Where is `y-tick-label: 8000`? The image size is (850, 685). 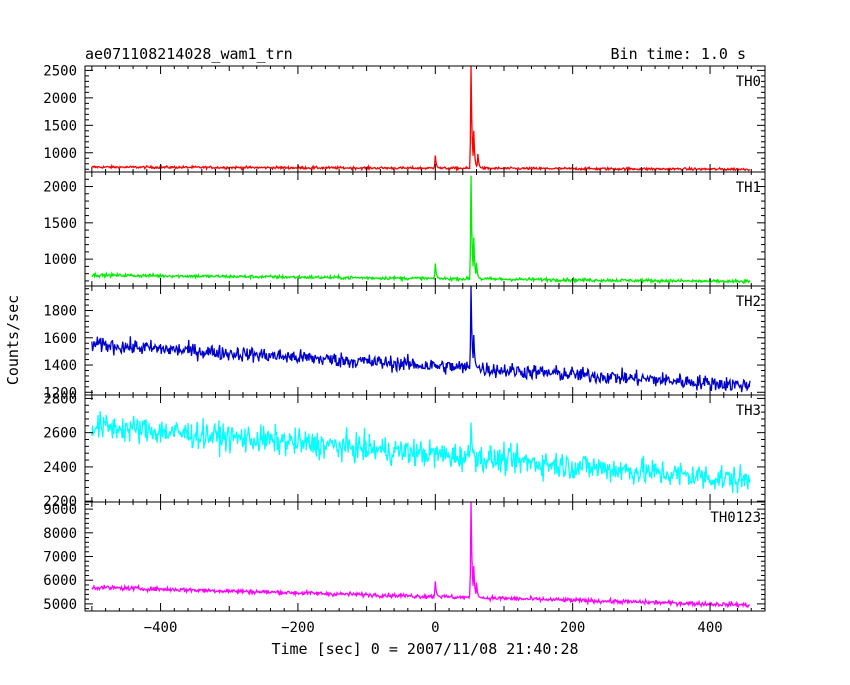 y-tick-label: 8000 is located at coordinates (60, 534).